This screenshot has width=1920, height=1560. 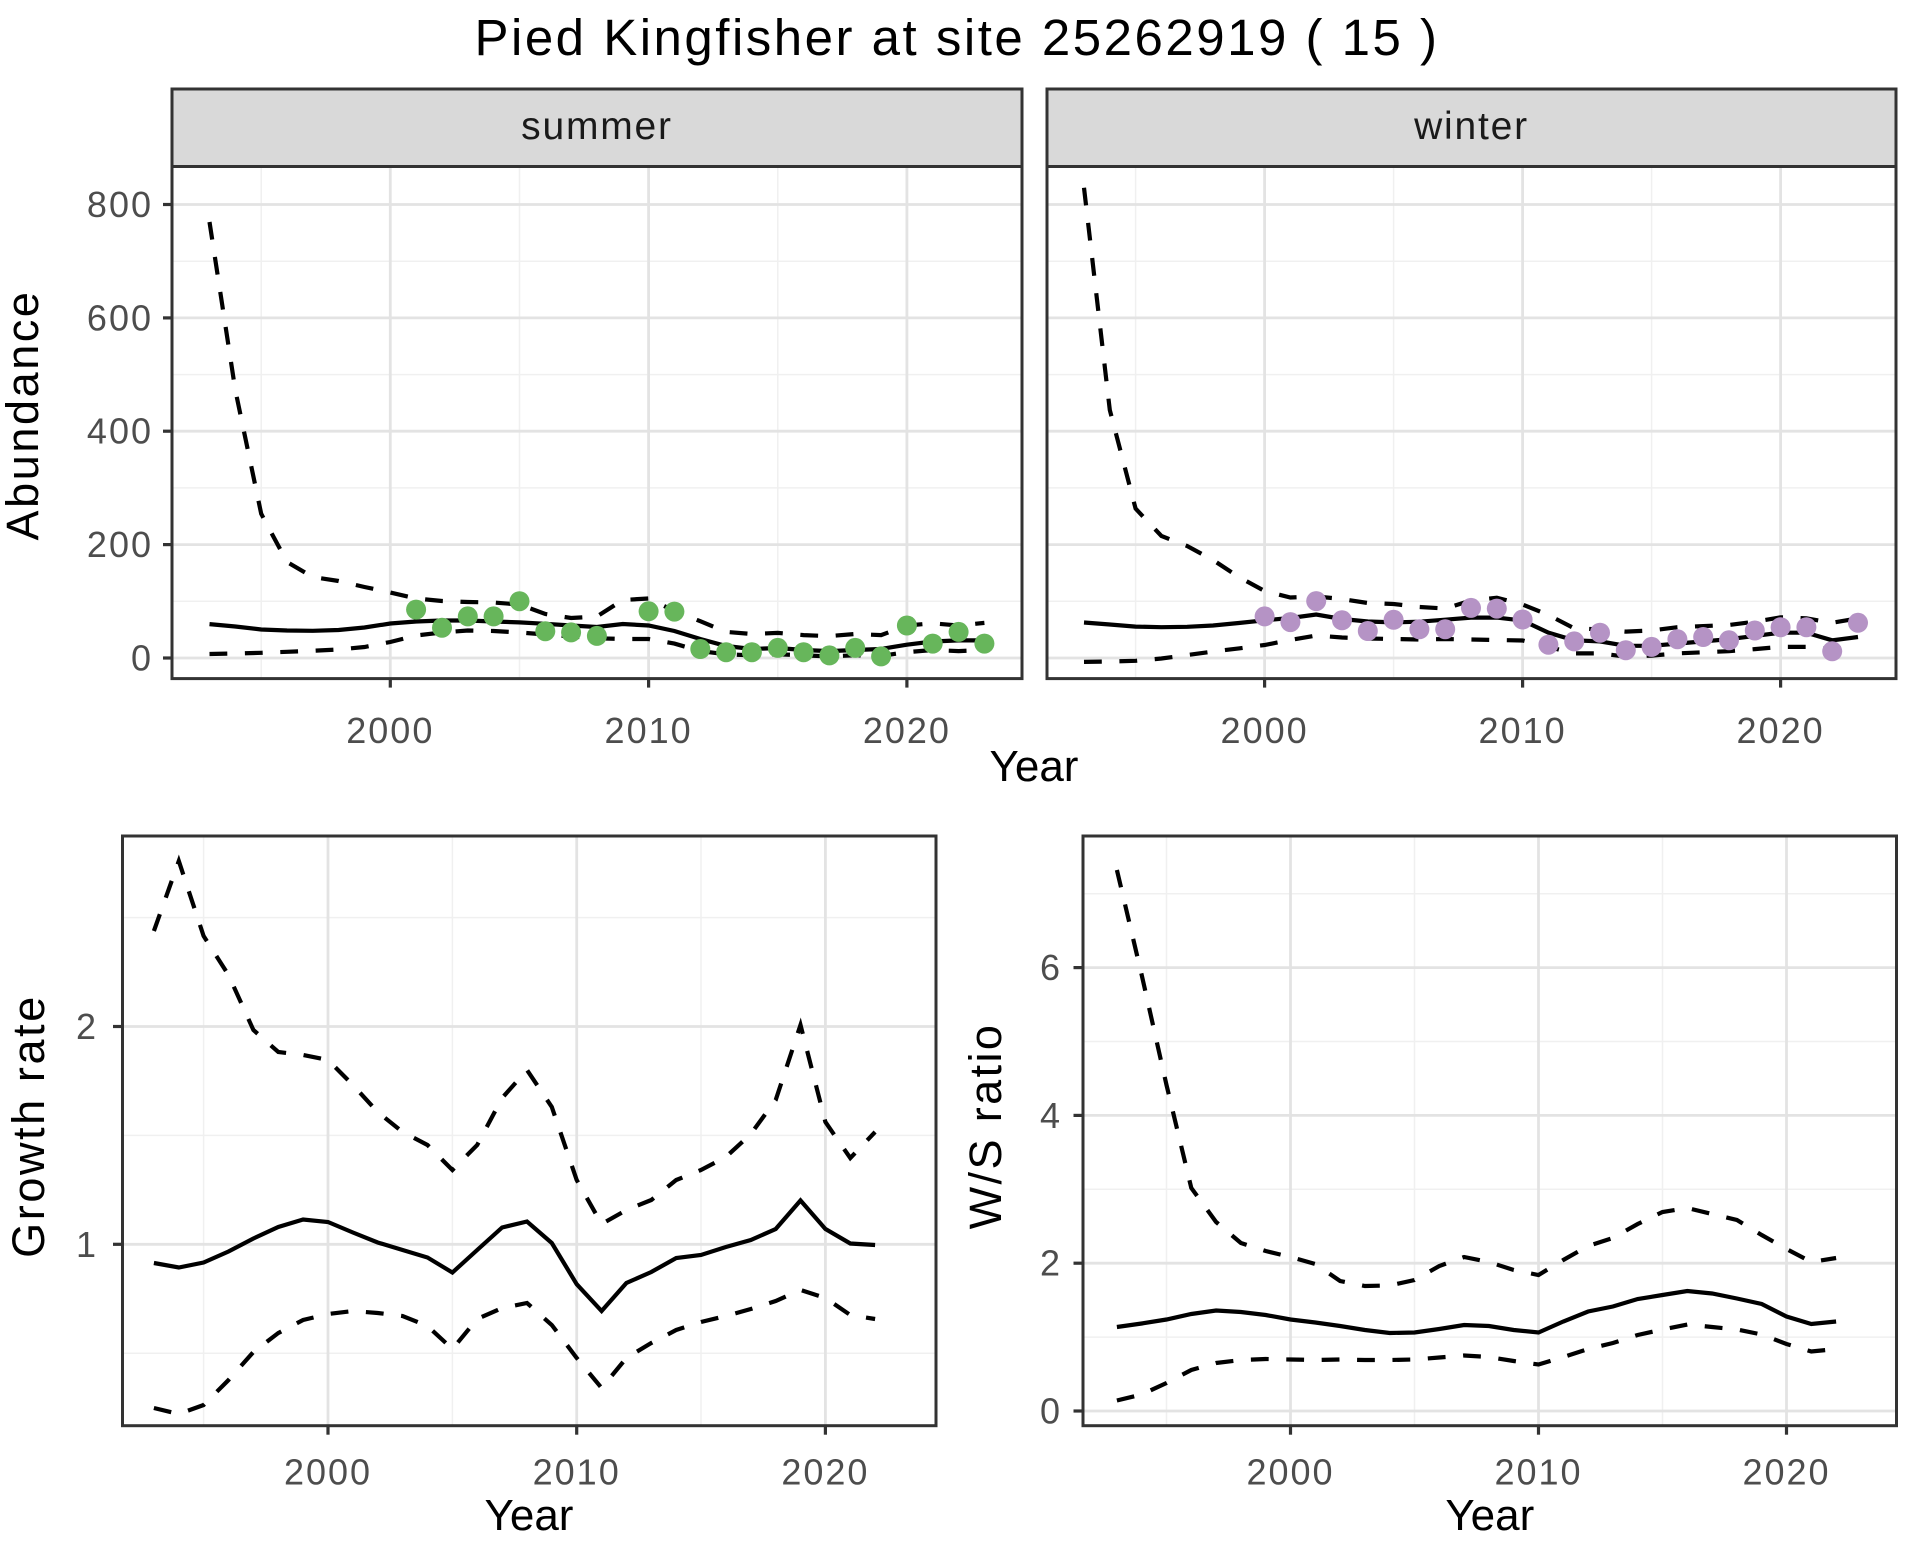 I want to click on svg-text:Pied Kingfisher at site 252629: Pied Kingfisher at site 25262919 ( 15 ), so click(x=956, y=37).